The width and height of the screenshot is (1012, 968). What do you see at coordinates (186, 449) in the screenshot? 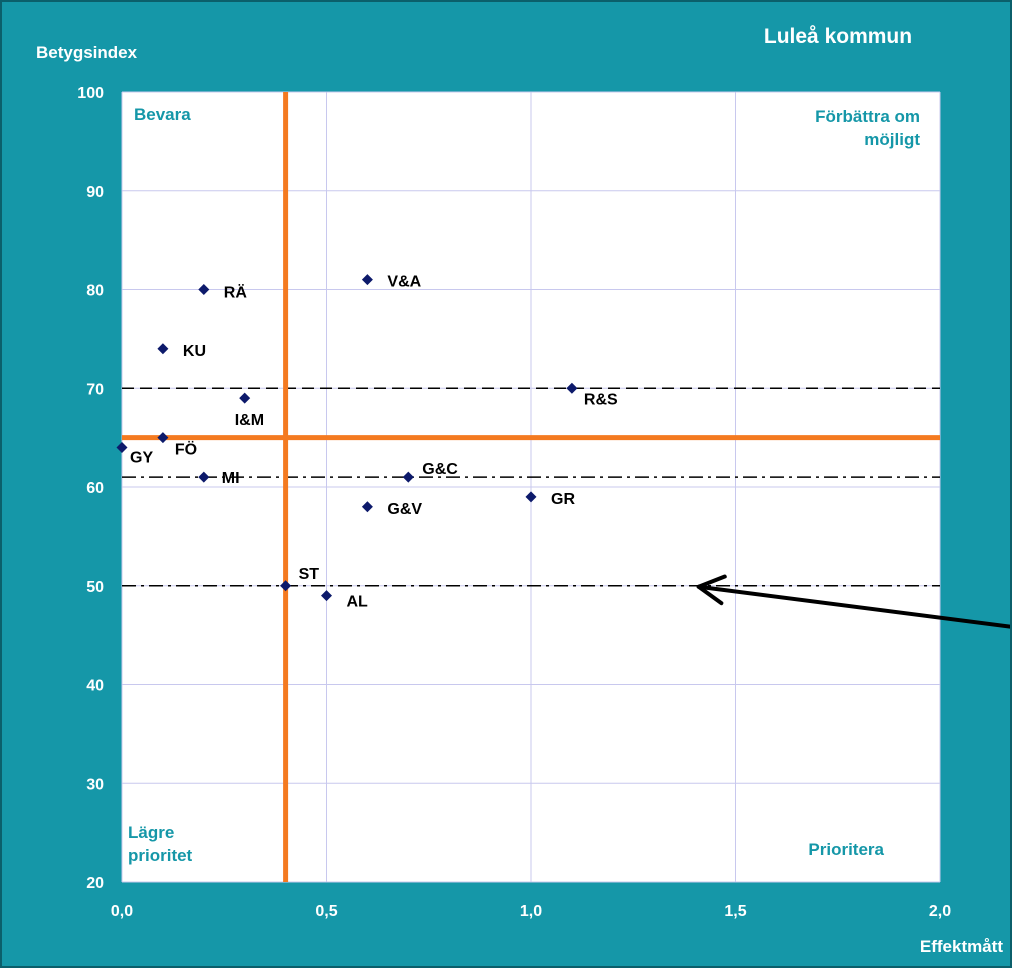
I see `data-point-label: FÖ` at bounding box center [186, 449].